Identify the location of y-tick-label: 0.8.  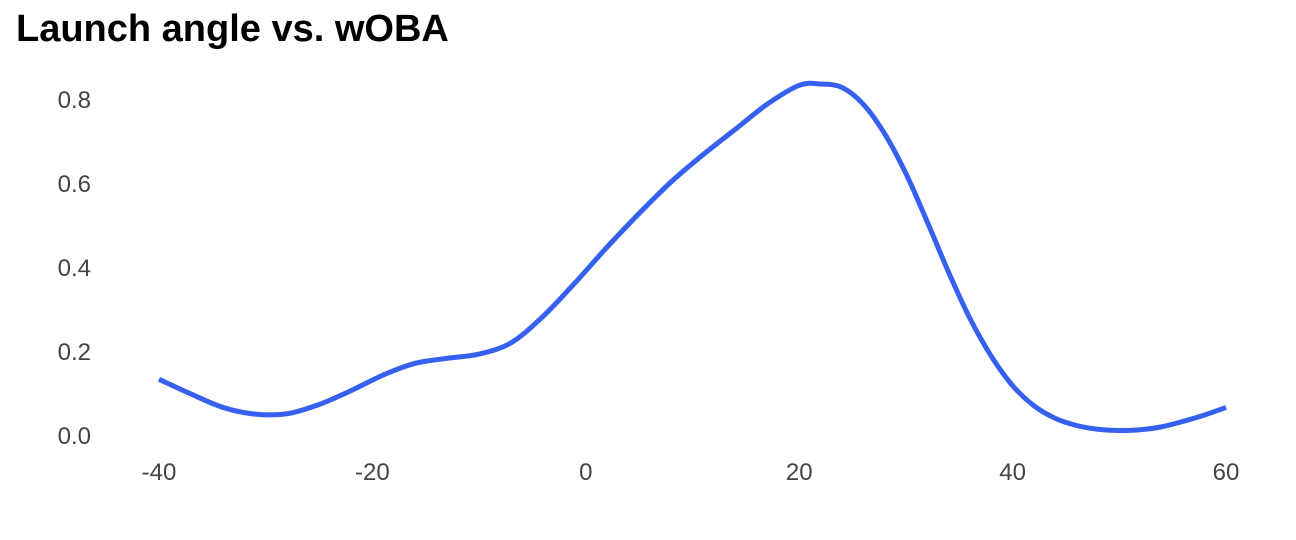
(74, 100).